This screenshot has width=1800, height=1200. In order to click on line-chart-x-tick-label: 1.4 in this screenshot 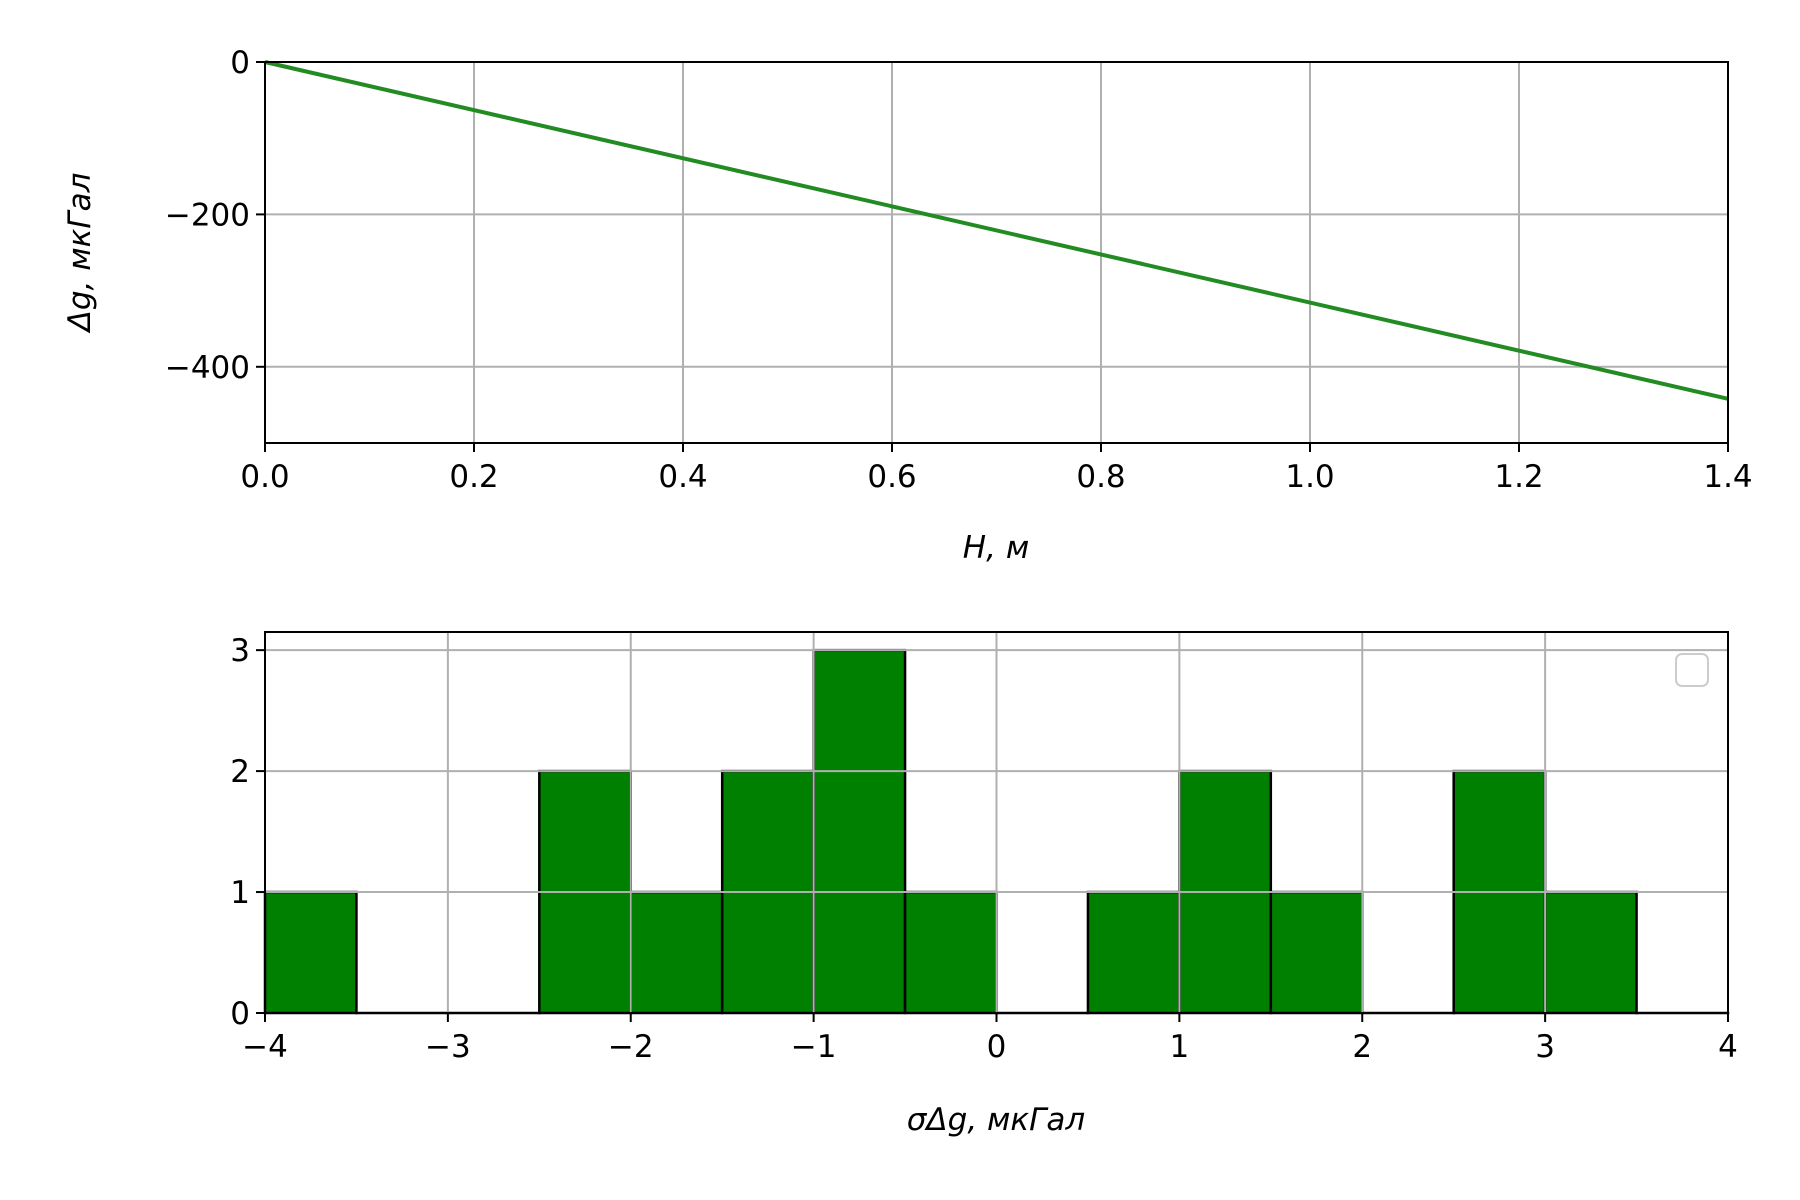, I will do `click(1727, 477)`.